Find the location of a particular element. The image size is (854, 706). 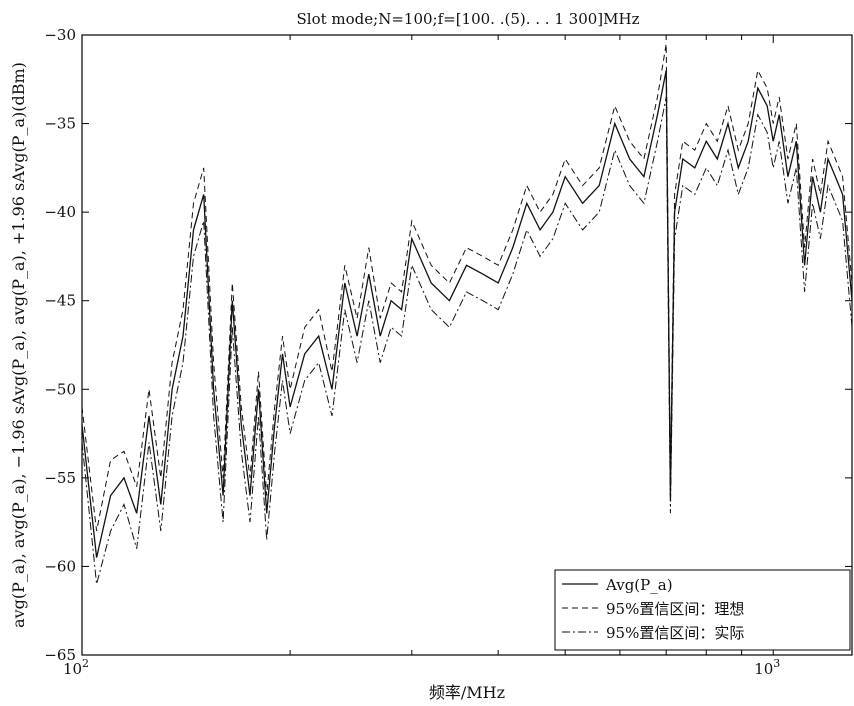

legend-box is located at coordinates (702, 610).